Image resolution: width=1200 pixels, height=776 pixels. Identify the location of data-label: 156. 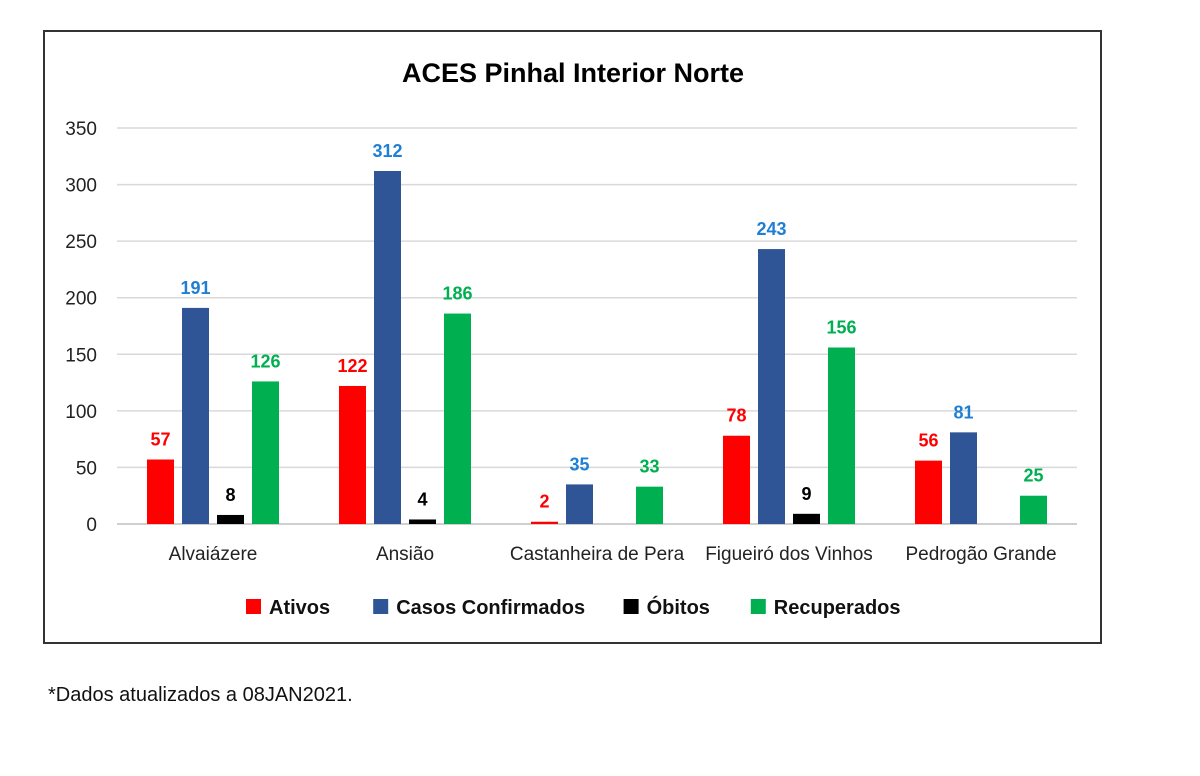
(841, 327).